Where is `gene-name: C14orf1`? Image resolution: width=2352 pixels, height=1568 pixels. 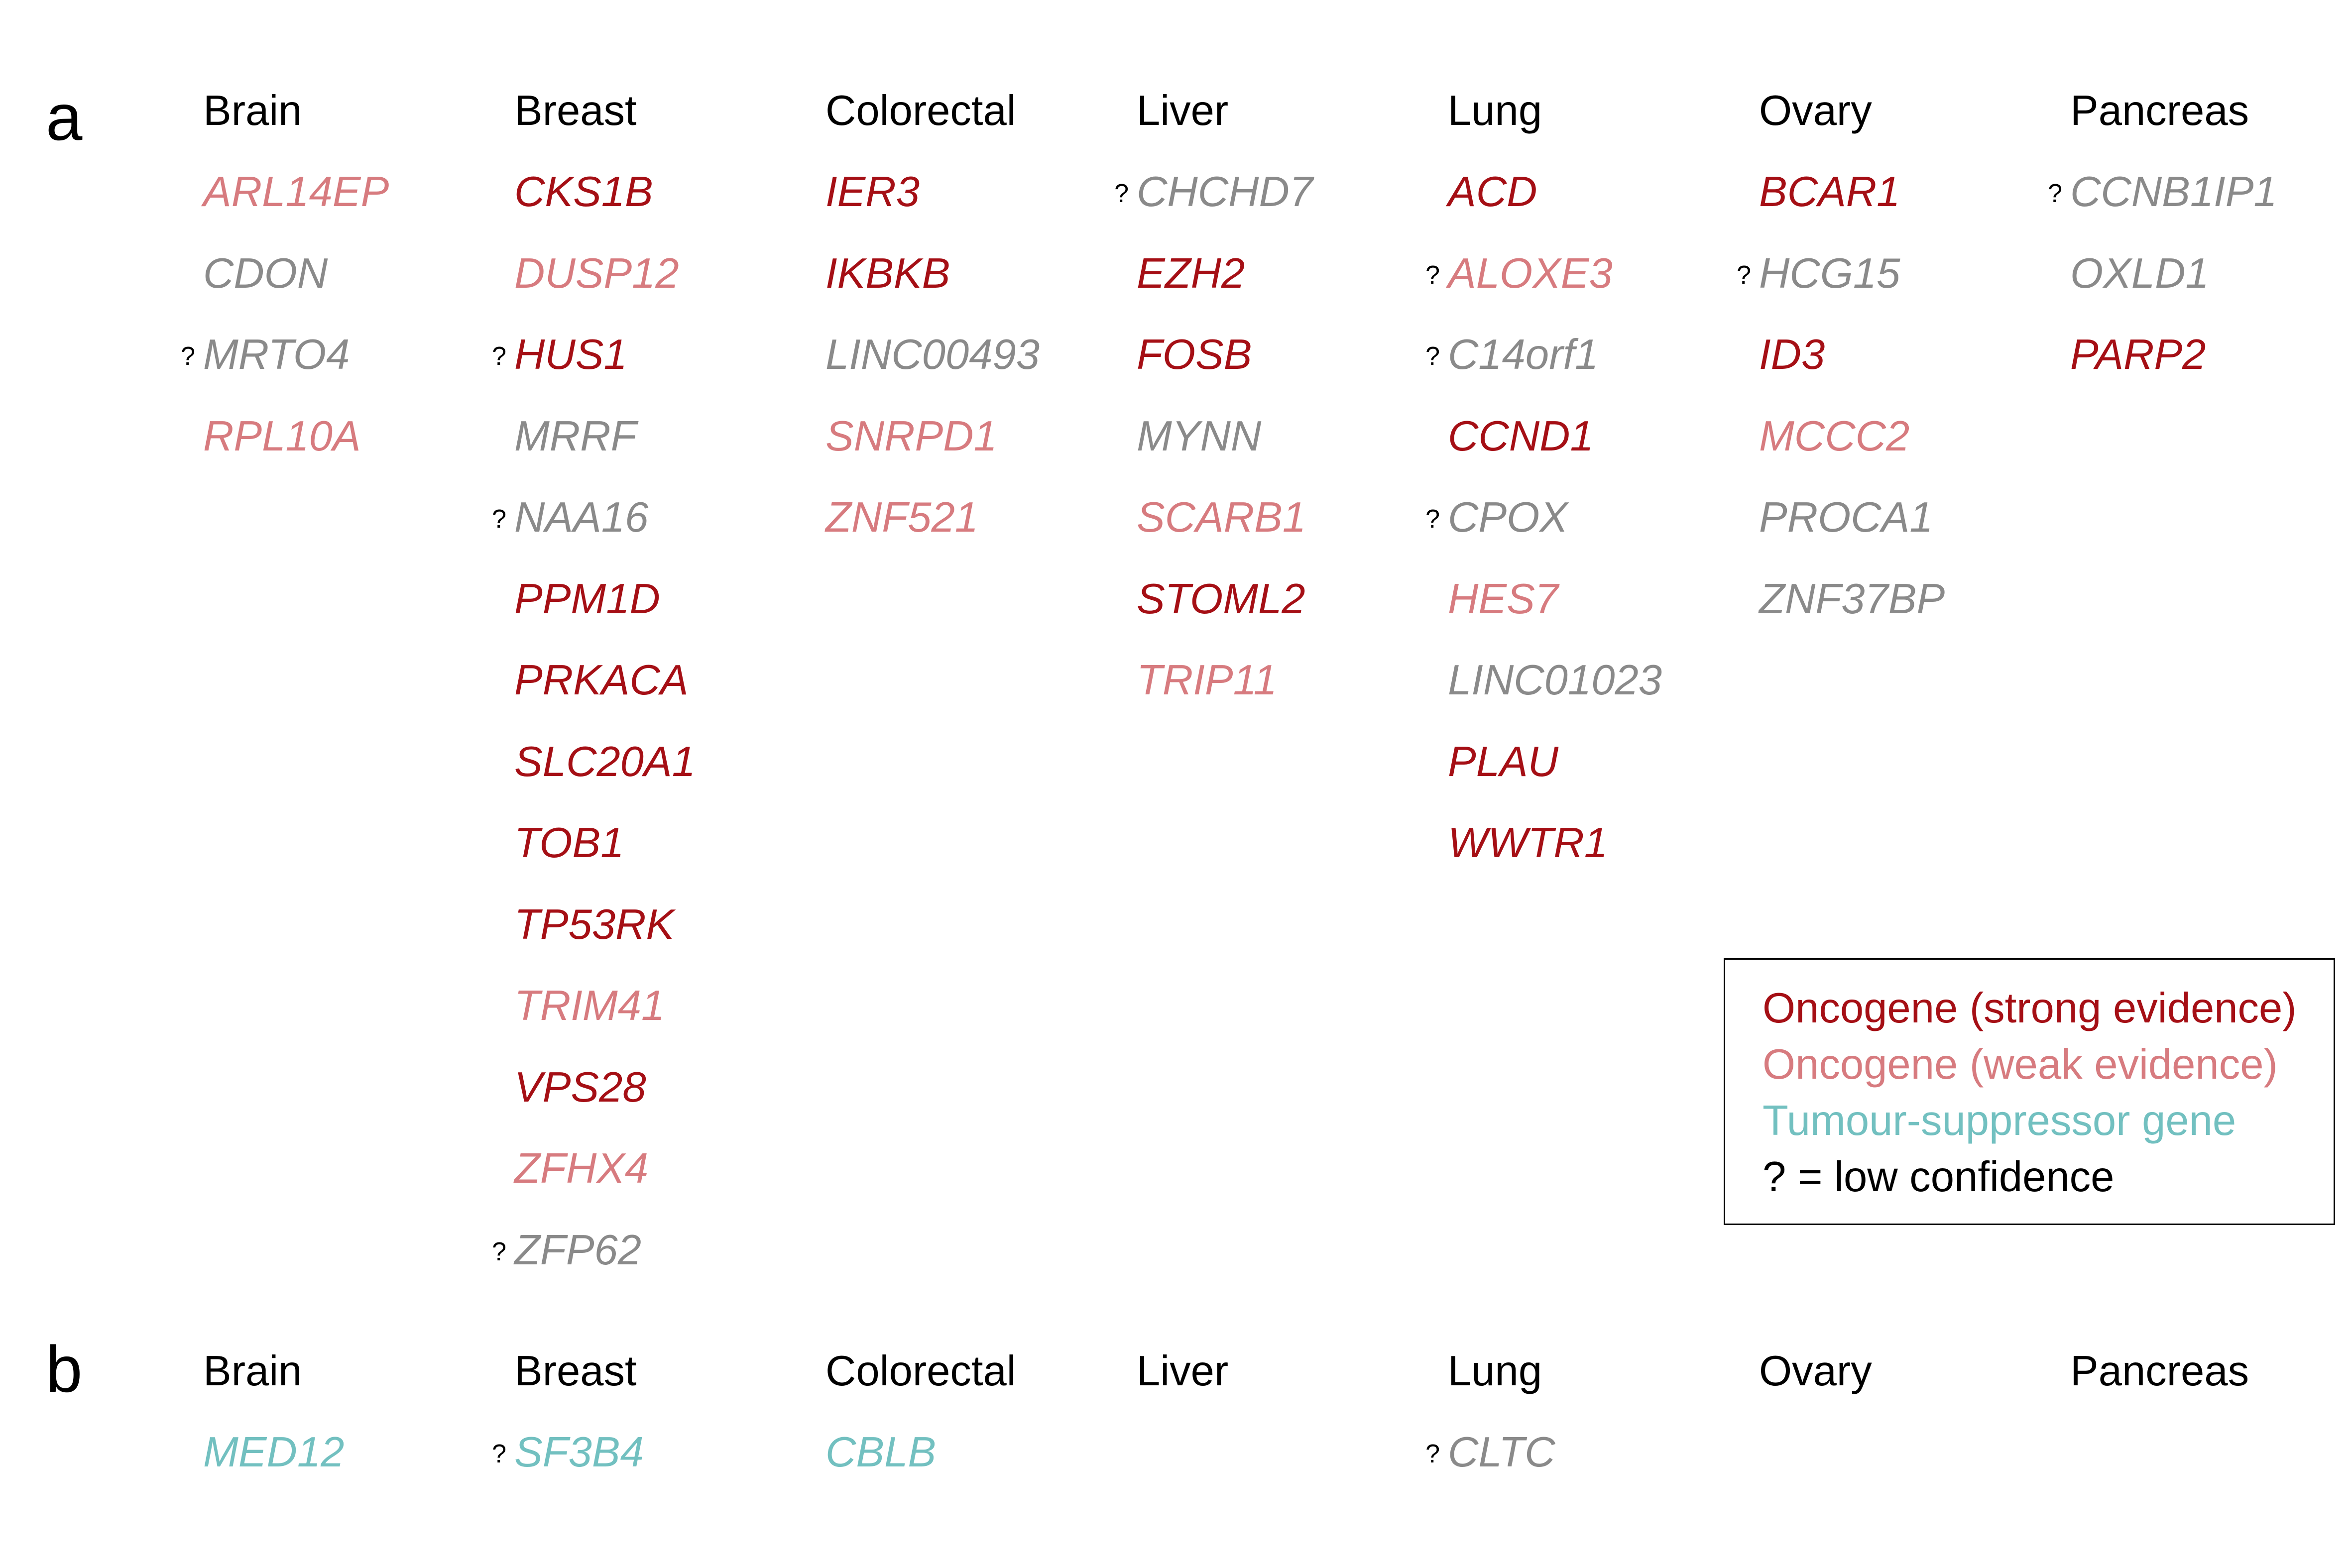
gene-name: C14orf1 is located at coordinates (1523, 355).